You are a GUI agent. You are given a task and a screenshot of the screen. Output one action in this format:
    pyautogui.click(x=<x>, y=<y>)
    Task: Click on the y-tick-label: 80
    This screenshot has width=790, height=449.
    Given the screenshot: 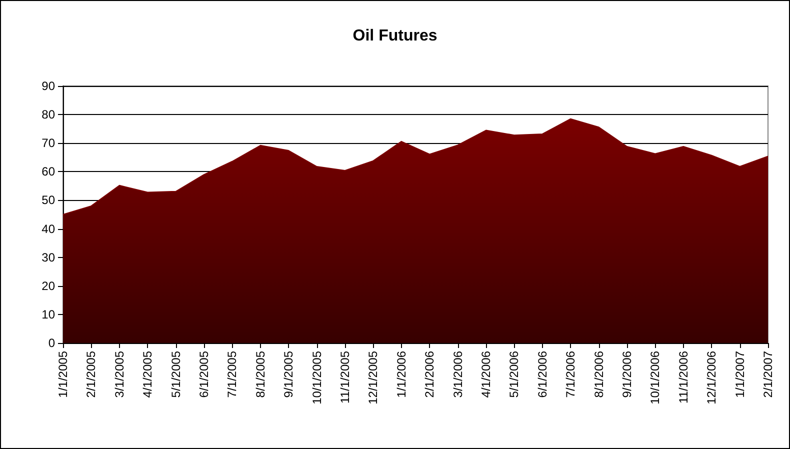 What is the action you would take?
    pyautogui.click(x=49, y=115)
    